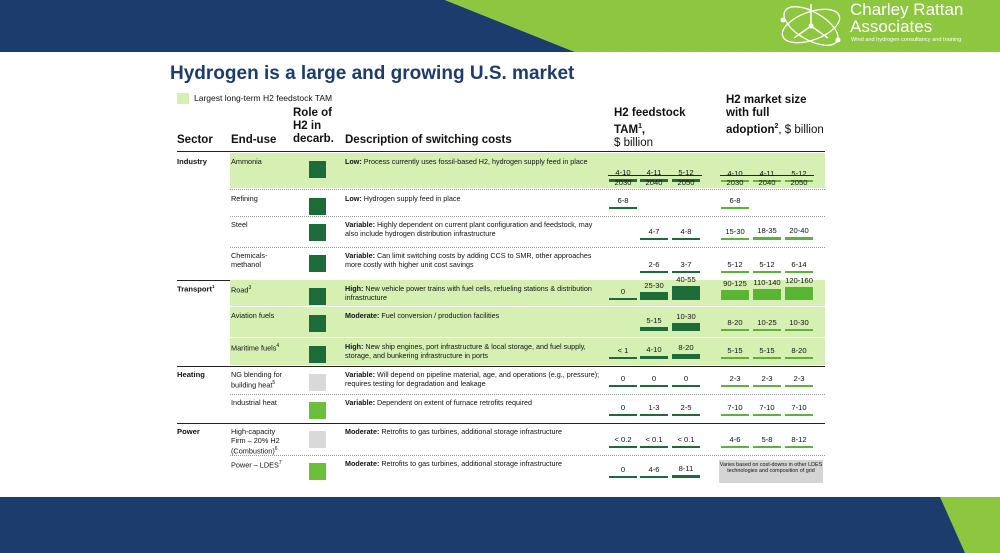 This screenshot has width=1000, height=553. Describe the element at coordinates (250, 288) in the screenshot. I see `footnote-marker: 3` at that location.